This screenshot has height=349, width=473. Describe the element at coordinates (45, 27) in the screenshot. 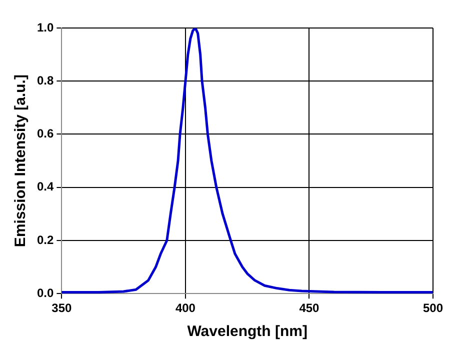

I see `y-tick-label: 1.0` at that location.